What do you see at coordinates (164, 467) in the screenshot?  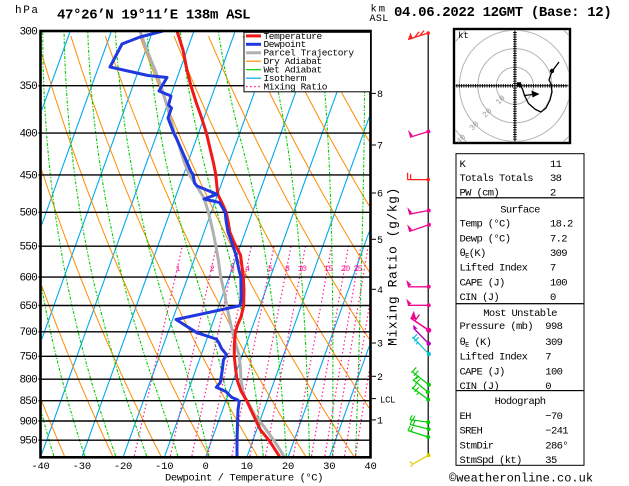 I see `svg-text: -10` at bounding box center [164, 467].